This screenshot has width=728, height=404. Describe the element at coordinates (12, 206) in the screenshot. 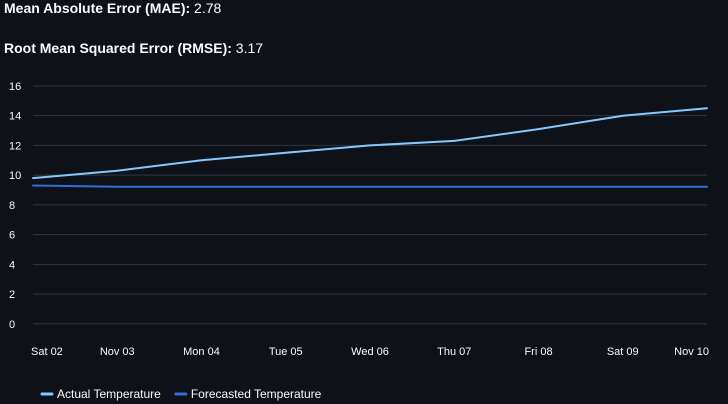

I see `y-tick-label: 8` at that location.